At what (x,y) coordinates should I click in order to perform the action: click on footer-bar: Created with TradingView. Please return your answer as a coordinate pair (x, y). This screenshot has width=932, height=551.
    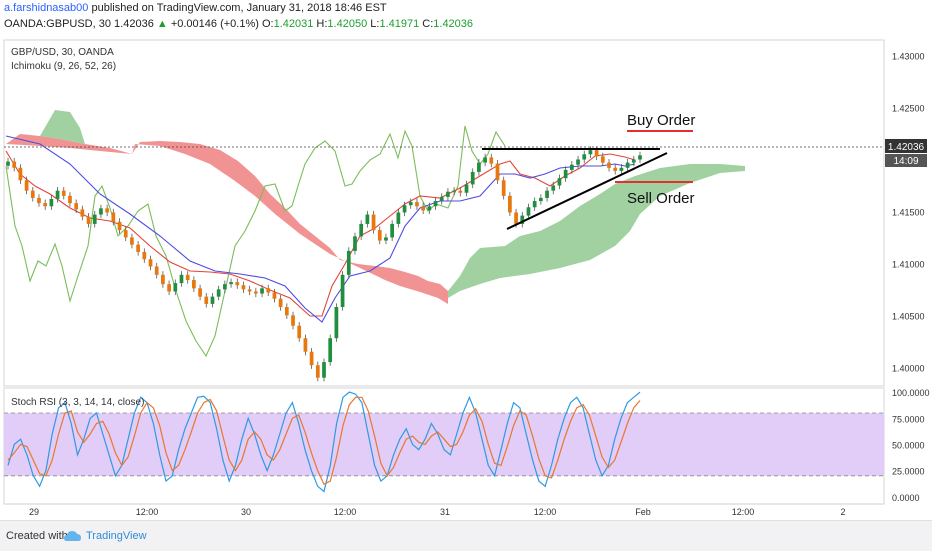
    Looking at the image, I should click on (466, 535).